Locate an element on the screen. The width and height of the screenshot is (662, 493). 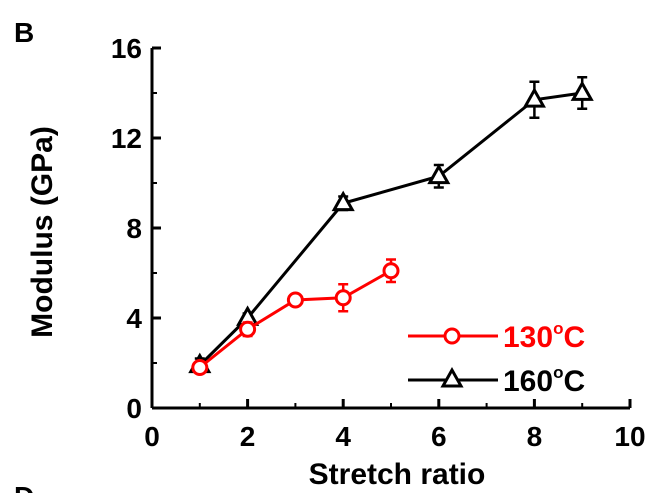
legend-label: 160oC is located at coordinates (544, 380).